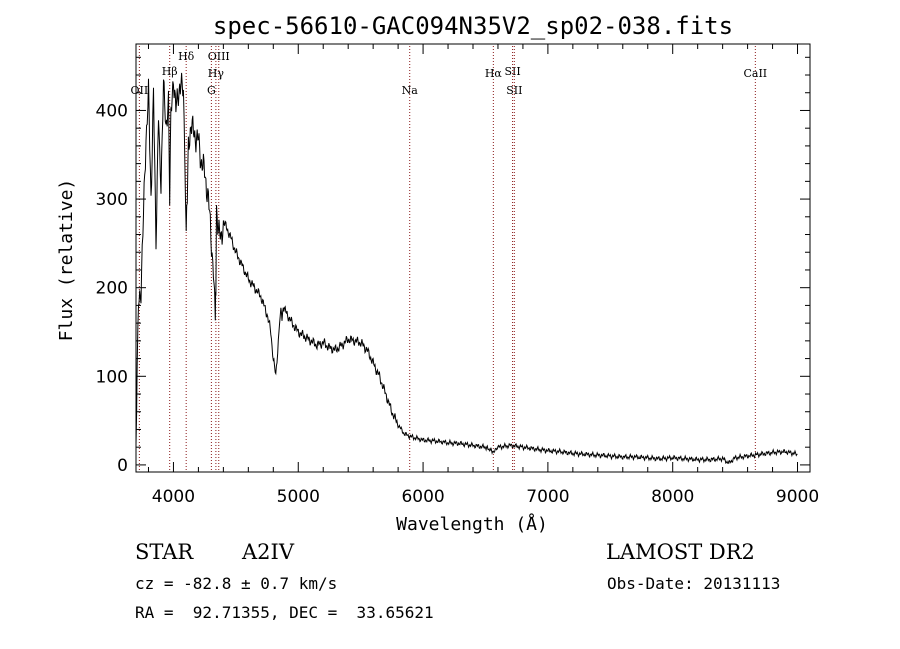  What do you see at coordinates (672, 497) in the screenshot?
I see `x-tick-label: 8000` at bounding box center [672, 497].